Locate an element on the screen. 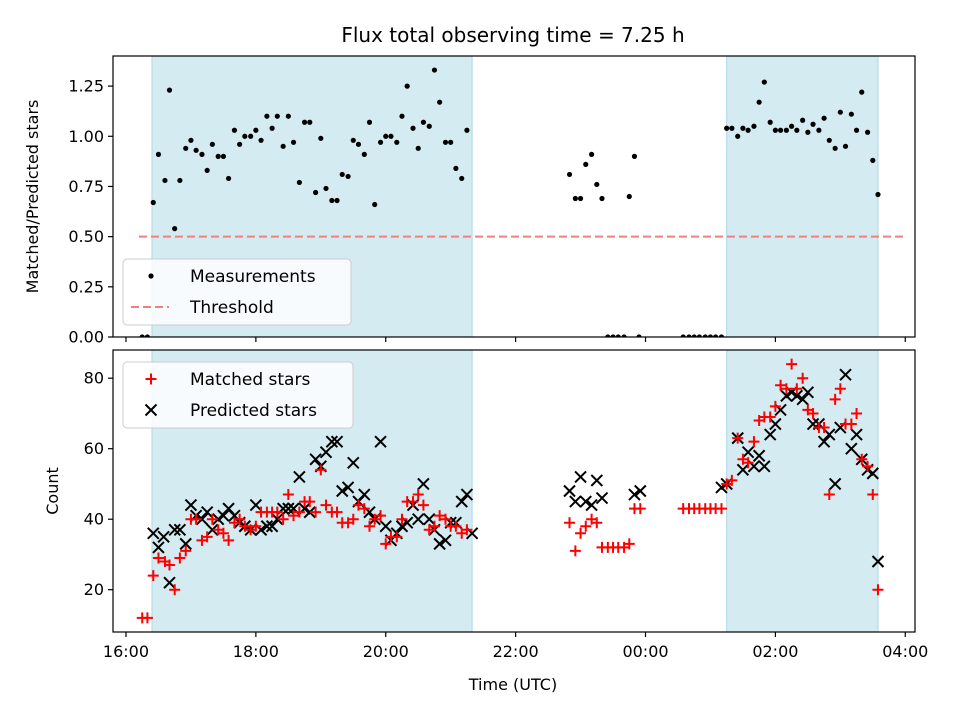  bottom-y-tick-label: 20 is located at coordinates (94, 589).